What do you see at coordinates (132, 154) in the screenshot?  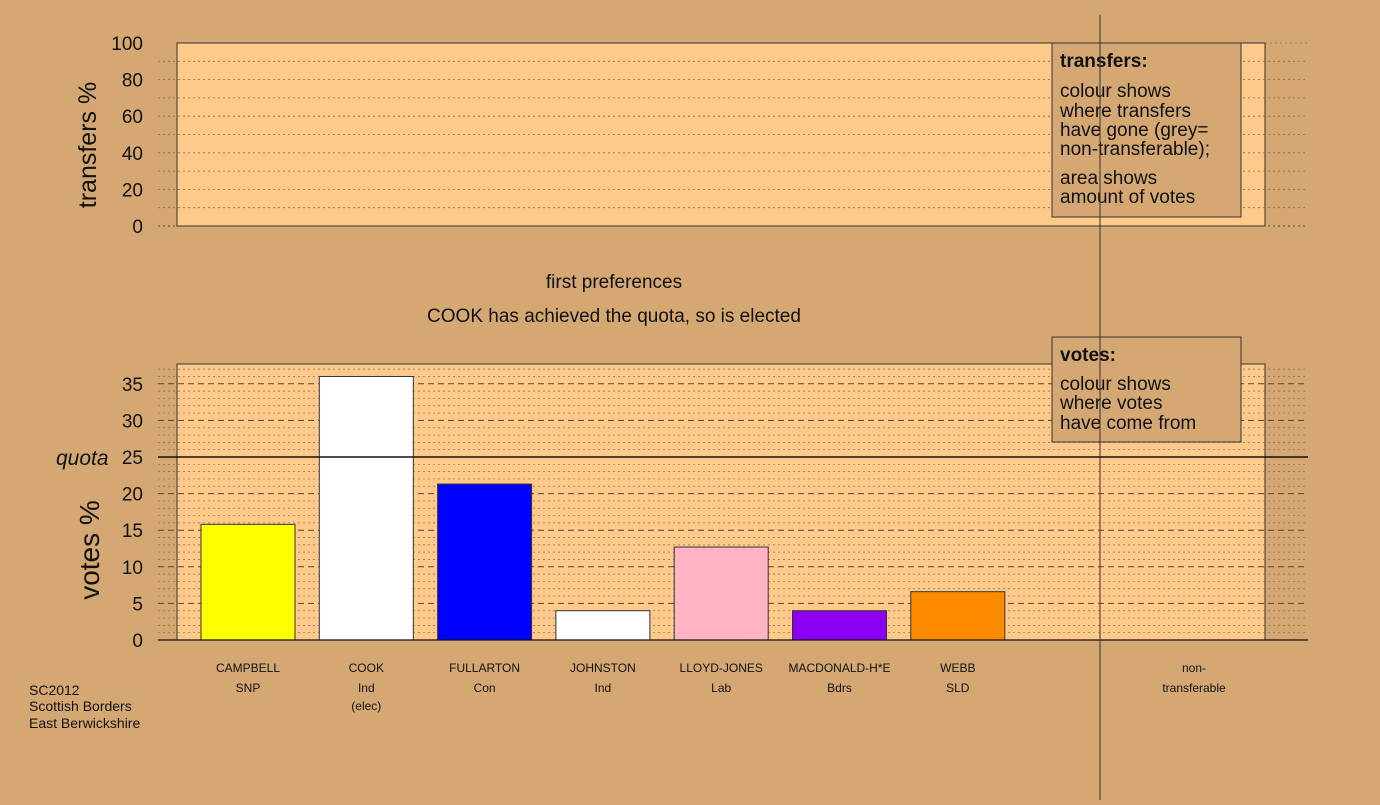 I see `transfers-tick-label: 40` at bounding box center [132, 154].